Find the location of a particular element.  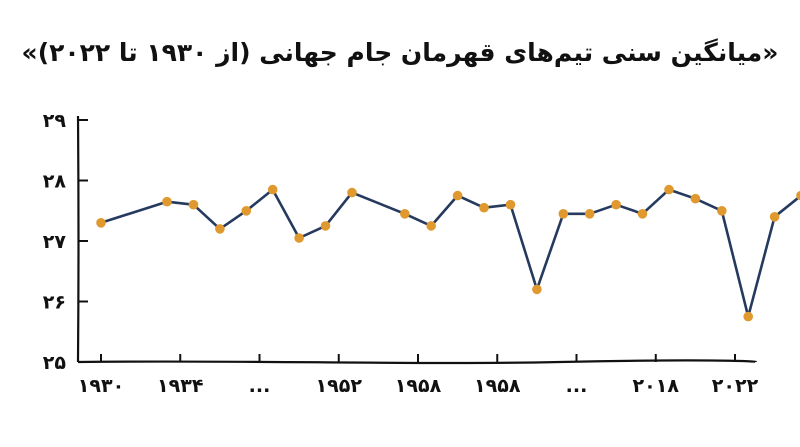

x-tick-label: ۲۰۲۲ is located at coordinates (735, 386).